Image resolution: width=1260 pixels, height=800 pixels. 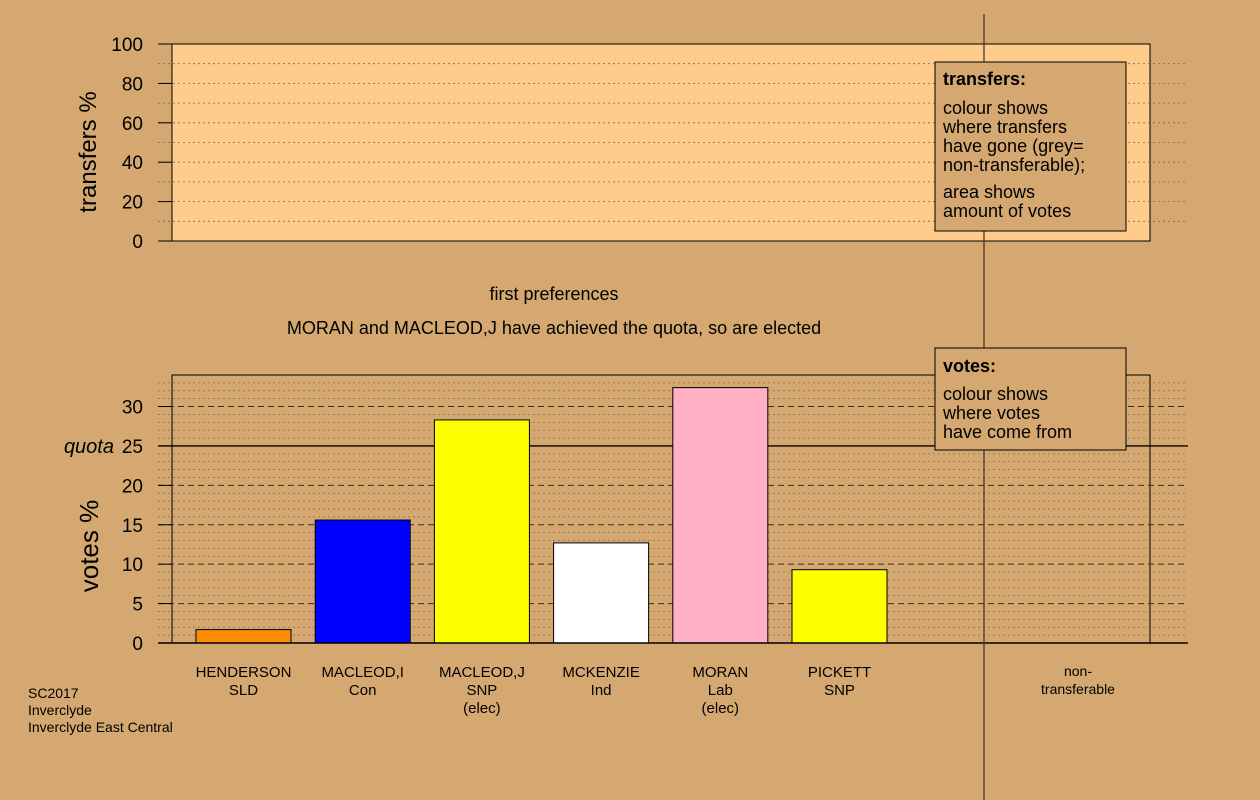 What do you see at coordinates (147, 526) in the screenshot?
I see `votes-y-axis: 30 25 20 15 10 5 0` at bounding box center [147, 526].